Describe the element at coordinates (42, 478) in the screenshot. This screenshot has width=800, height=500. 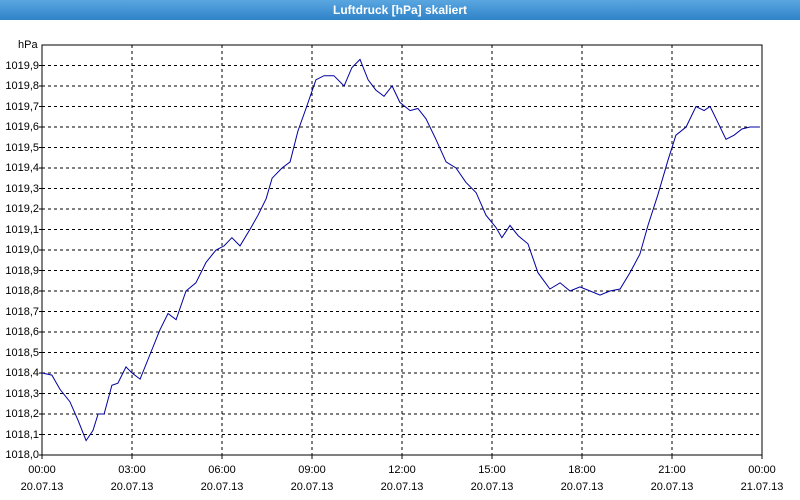
I see `x-tick-label: 00:00 20.07.13` at that location.